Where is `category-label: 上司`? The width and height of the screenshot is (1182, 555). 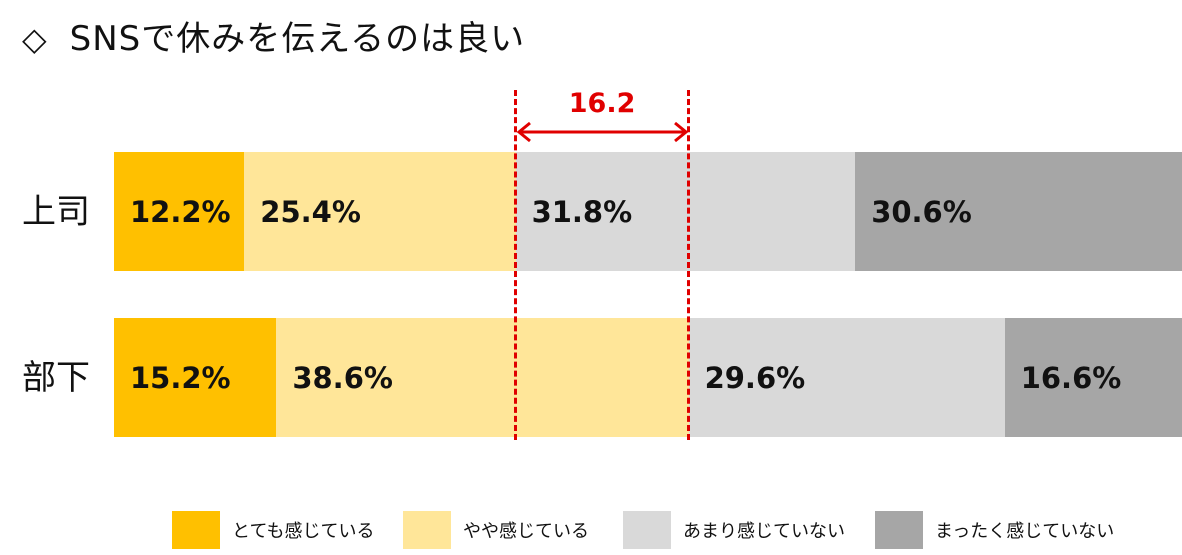
category-label: 上司 is located at coordinates (56, 211).